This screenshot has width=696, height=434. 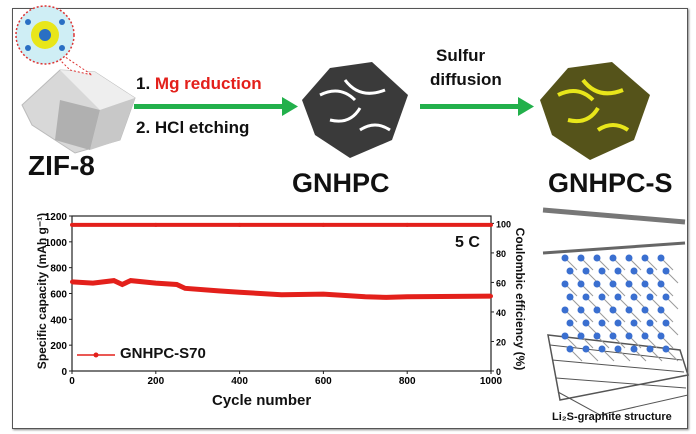 What do you see at coordinates (72, 381) in the screenshot?
I see `x-tick-label: 0` at bounding box center [72, 381].